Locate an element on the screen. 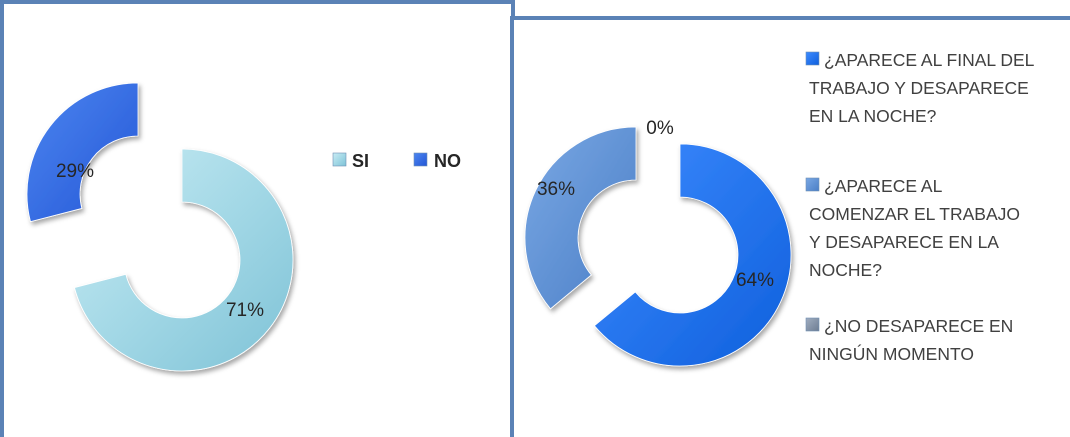  slice-no is located at coordinates (82, 152).